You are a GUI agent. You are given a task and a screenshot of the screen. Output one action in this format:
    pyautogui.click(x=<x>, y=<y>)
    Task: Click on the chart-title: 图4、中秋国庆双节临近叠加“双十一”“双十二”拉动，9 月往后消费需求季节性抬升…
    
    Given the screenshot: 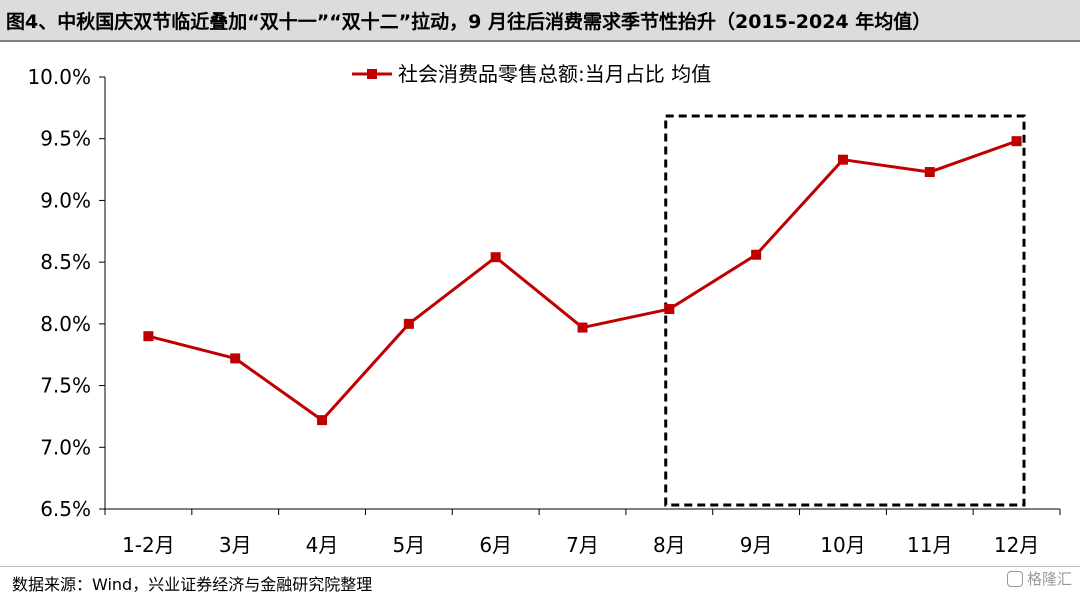 What is the action you would take?
    pyautogui.click(x=469, y=22)
    